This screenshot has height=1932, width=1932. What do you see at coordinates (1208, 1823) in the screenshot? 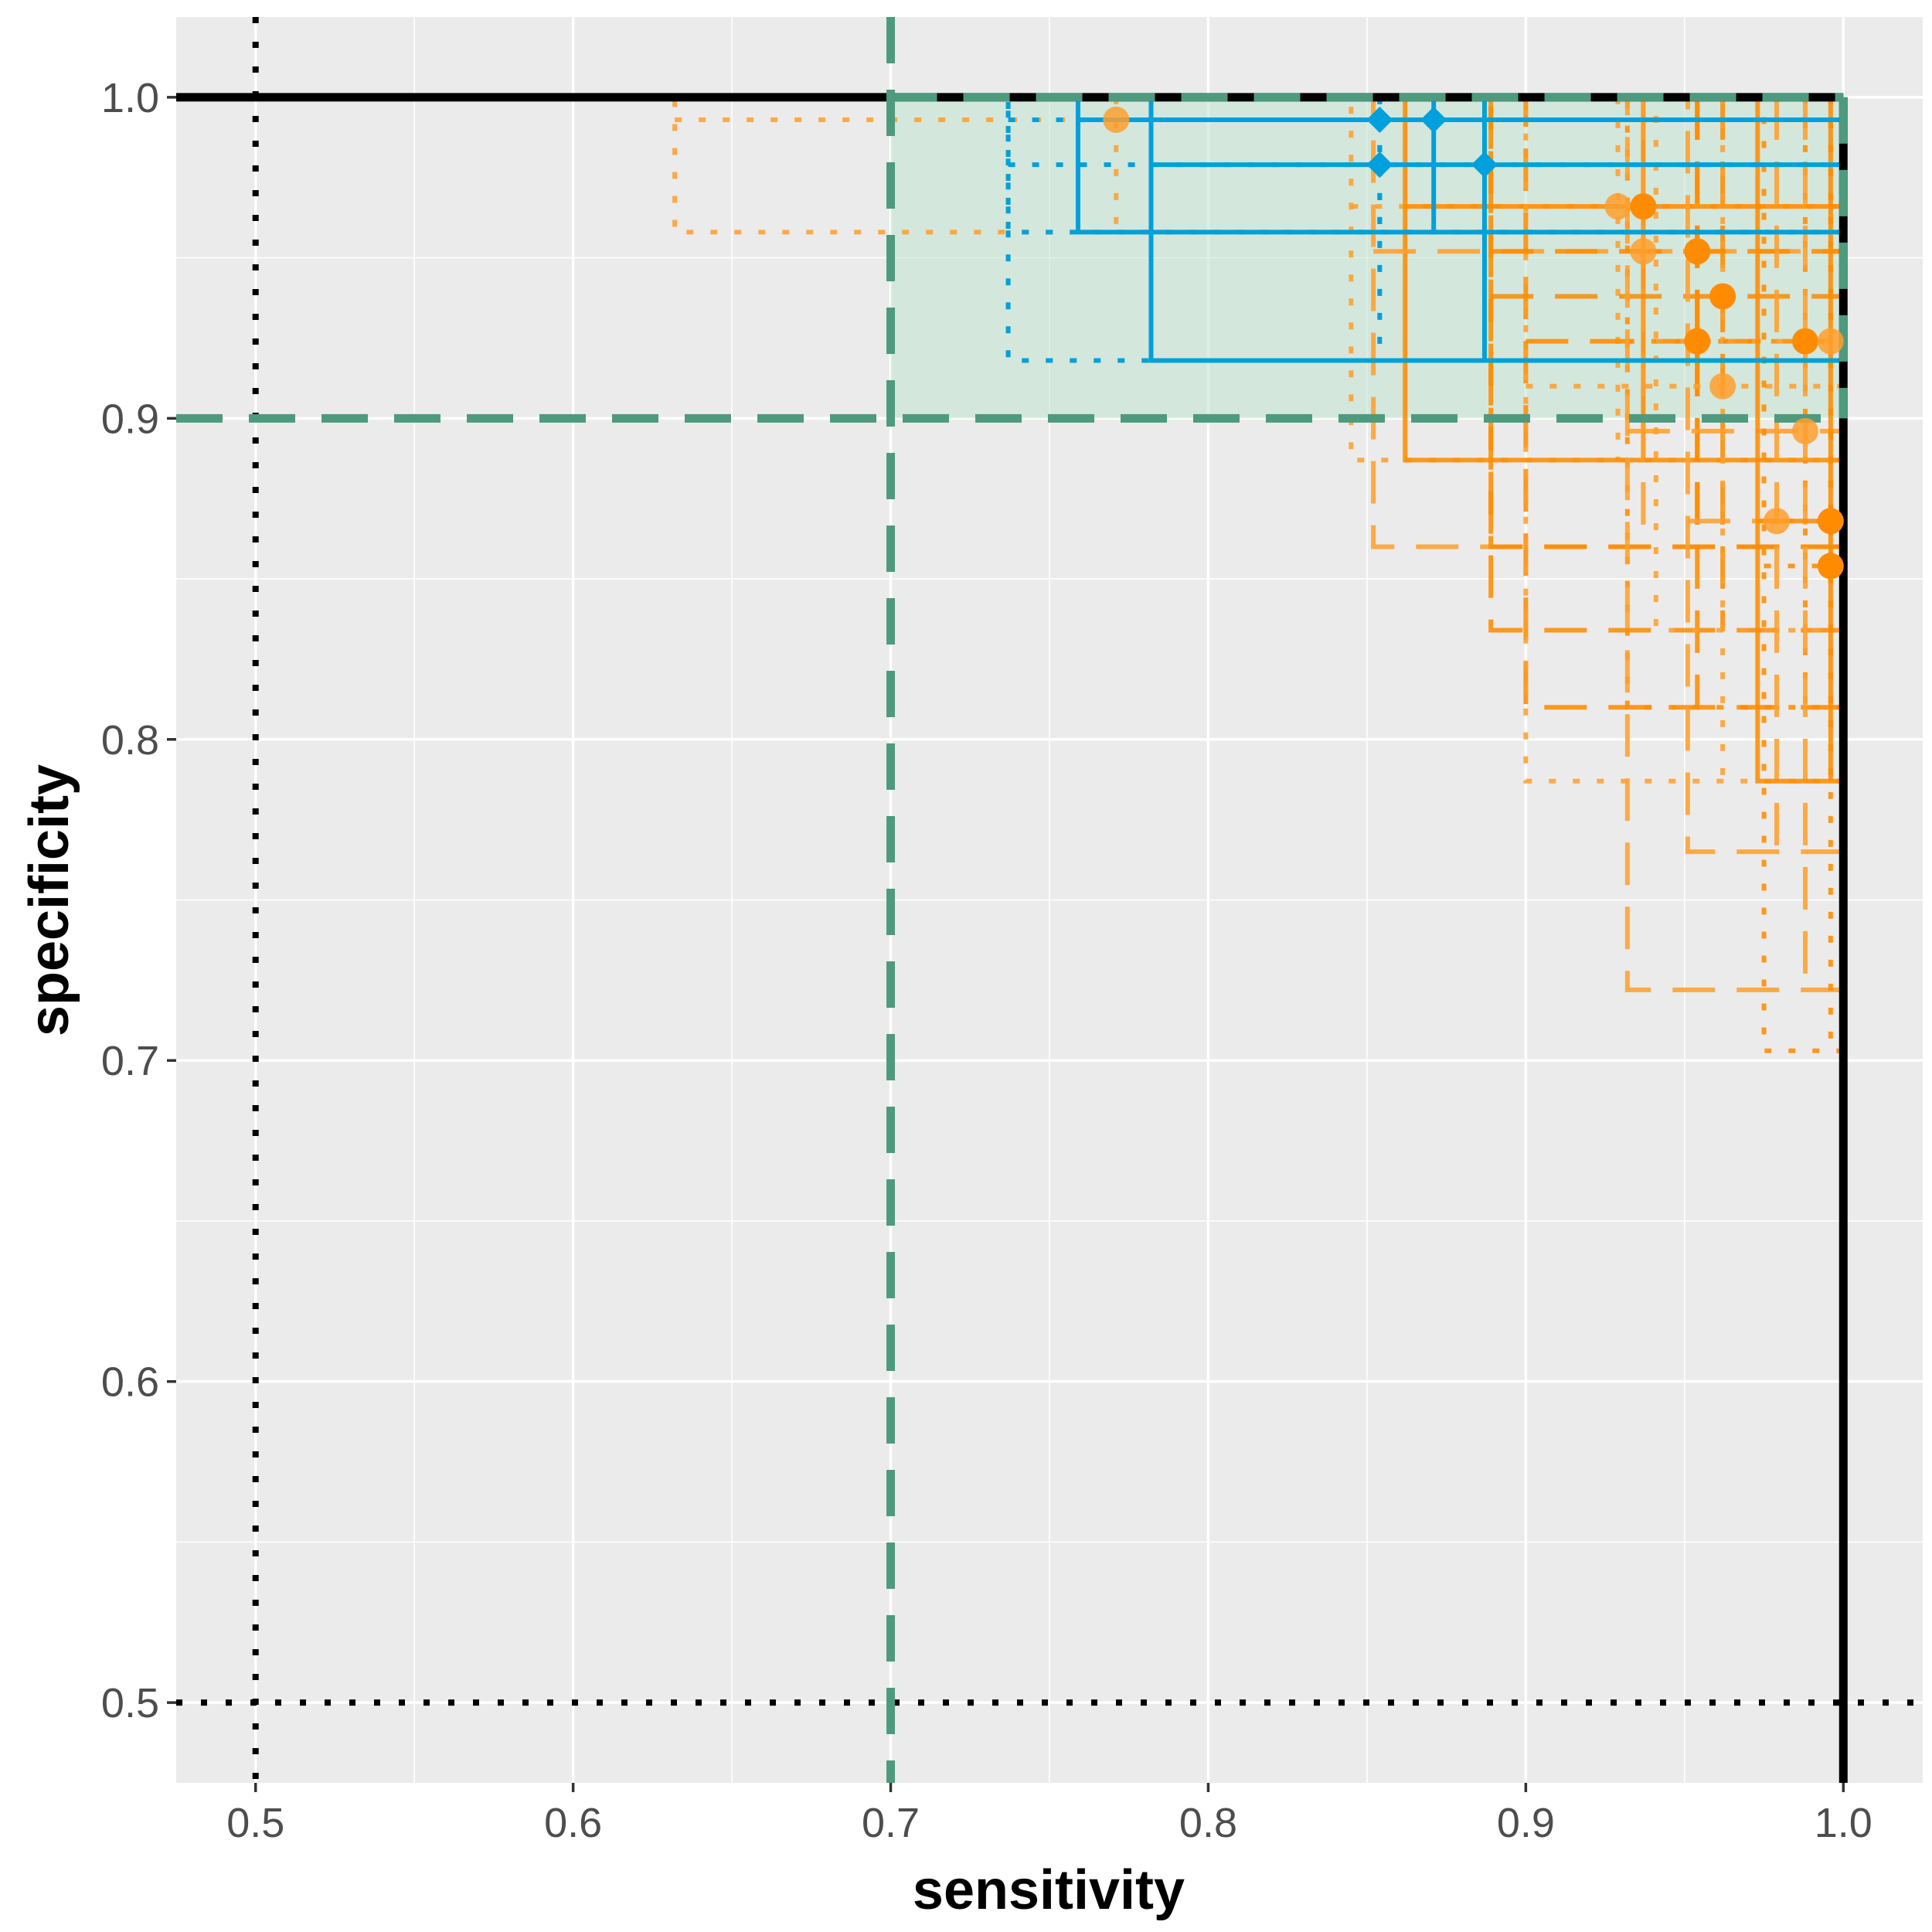
I see `x-tick-label: 0.8` at bounding box center [1208, 1823].